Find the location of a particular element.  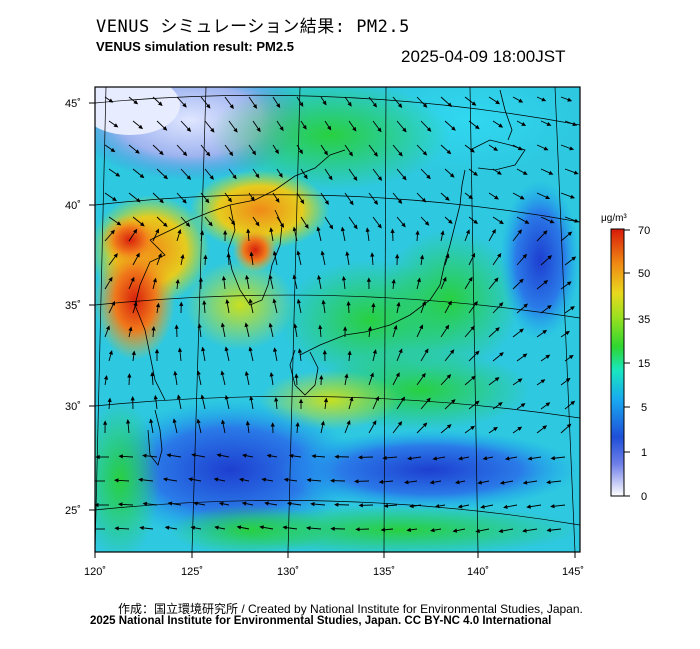

page-title-japanese: VENUS シミュレーション結果: PM2.5 is located at coordinates (253, 27).